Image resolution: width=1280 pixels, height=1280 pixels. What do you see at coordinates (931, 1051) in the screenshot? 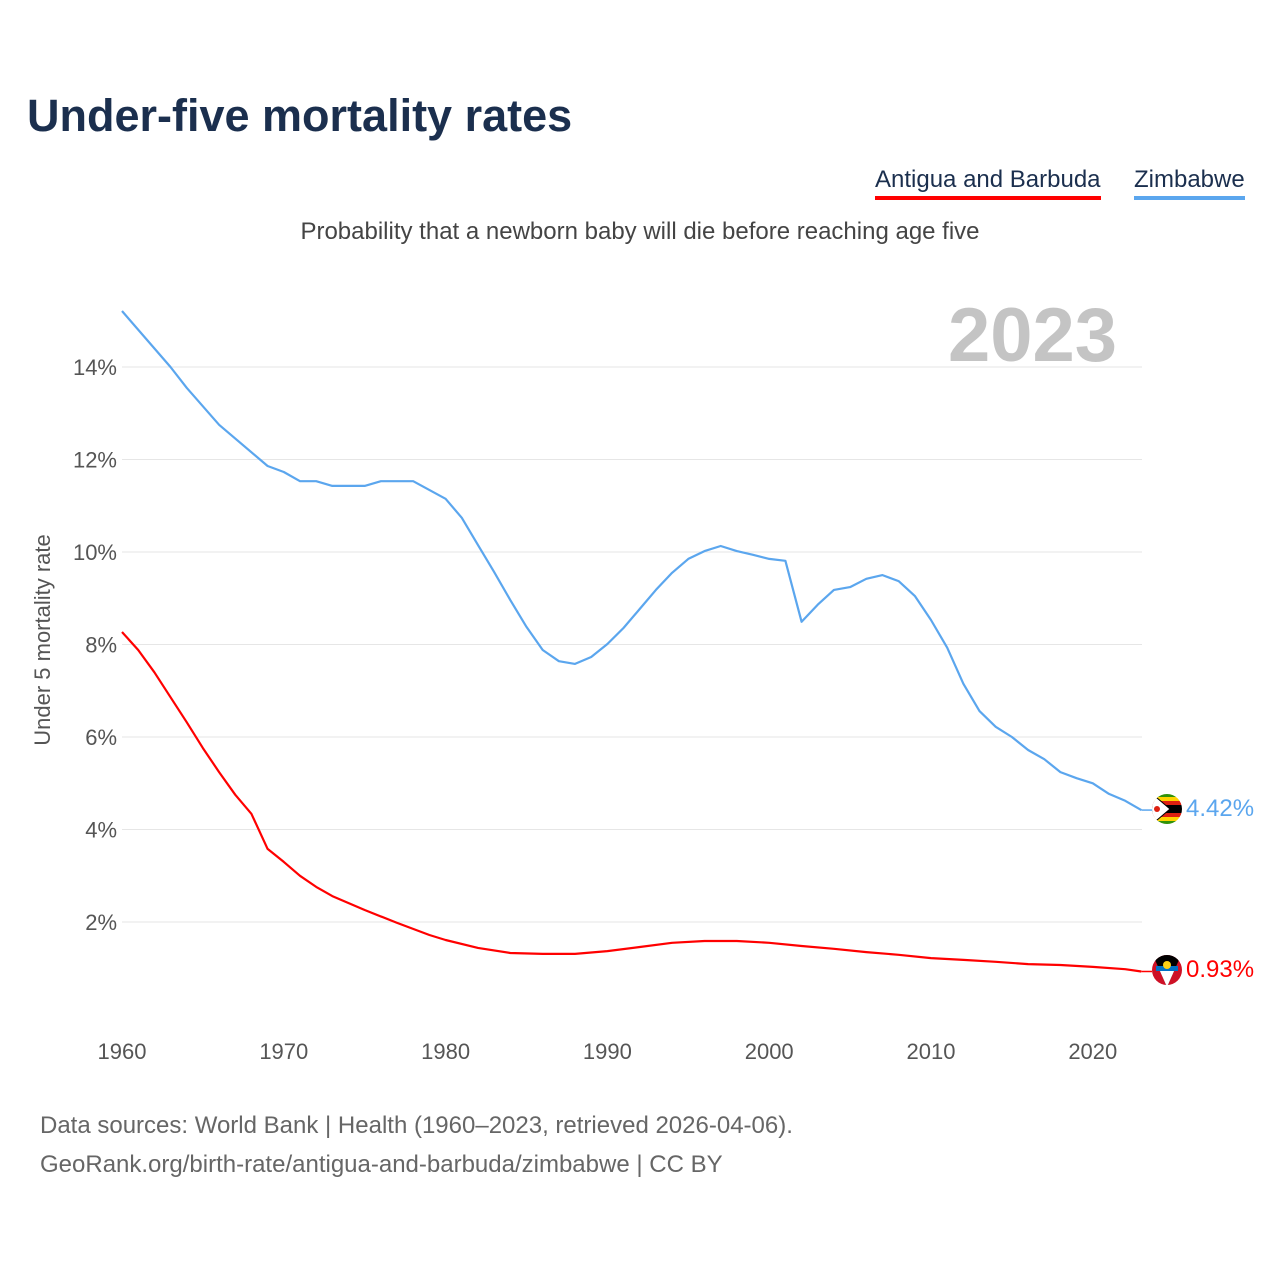
I see `x-tick-label: 2010` at bounding box center [931, 1051].